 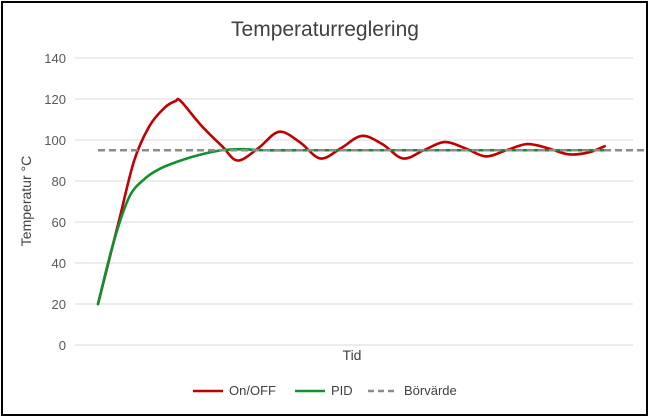 I want to click on y-tick-label-60: 60, so click(x=59, y=222).